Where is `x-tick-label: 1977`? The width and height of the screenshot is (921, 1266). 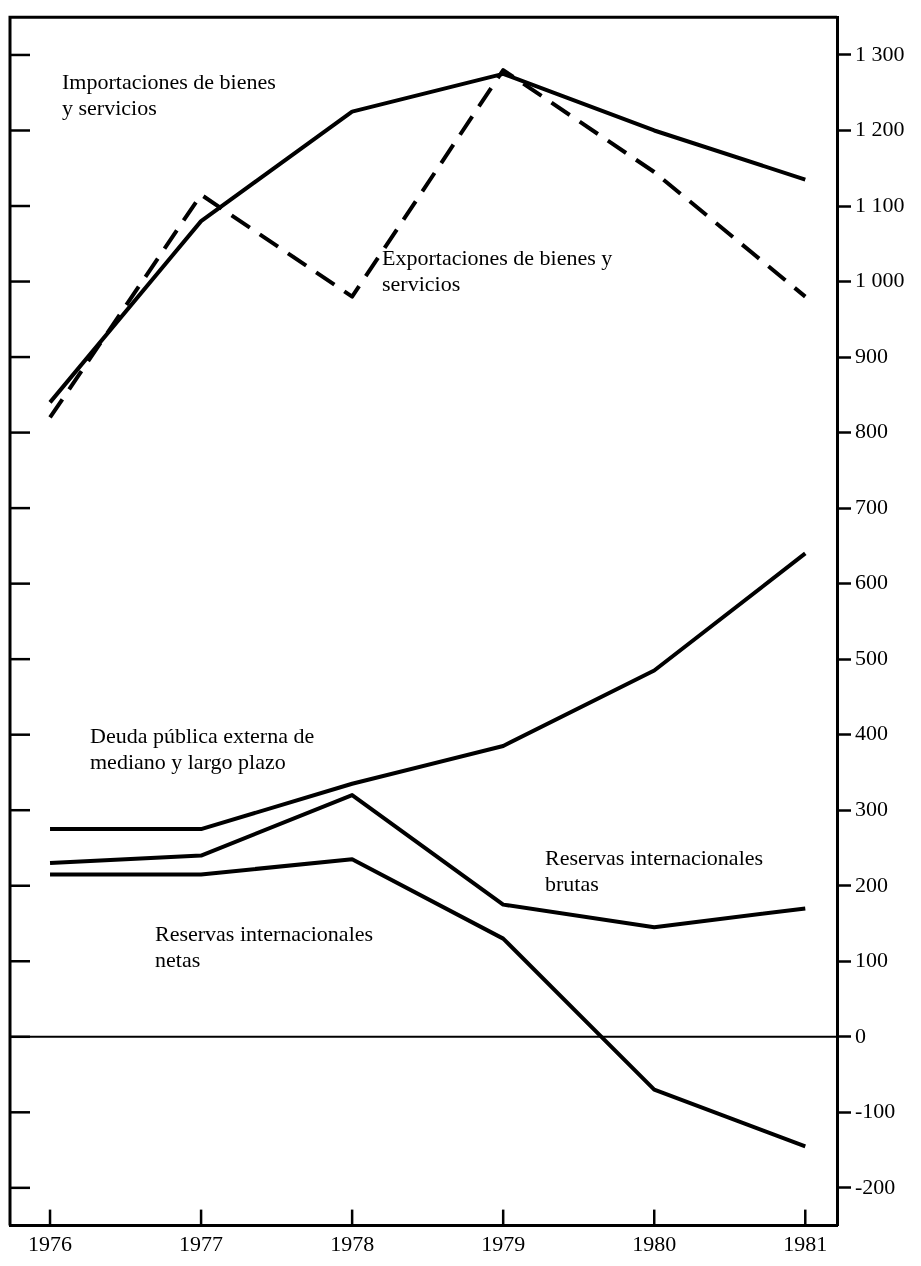 x-tick-label: 1977 is located at coordinates (201, 1243).